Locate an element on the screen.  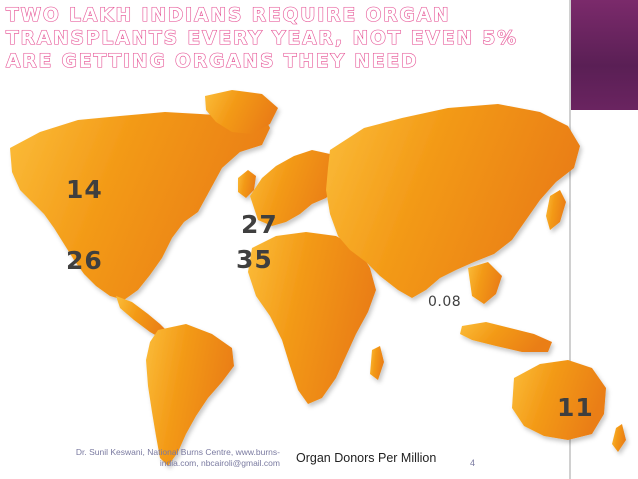
southeast-asia-landmass is located at coordinates (485, 283).